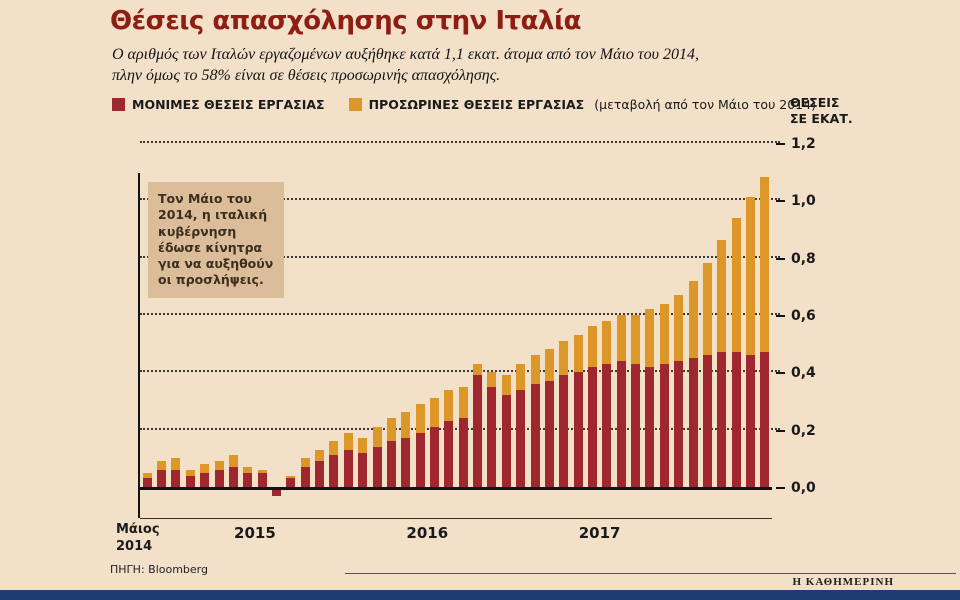  I want to click on y-axis-label: 0,4, so click(796, 373).